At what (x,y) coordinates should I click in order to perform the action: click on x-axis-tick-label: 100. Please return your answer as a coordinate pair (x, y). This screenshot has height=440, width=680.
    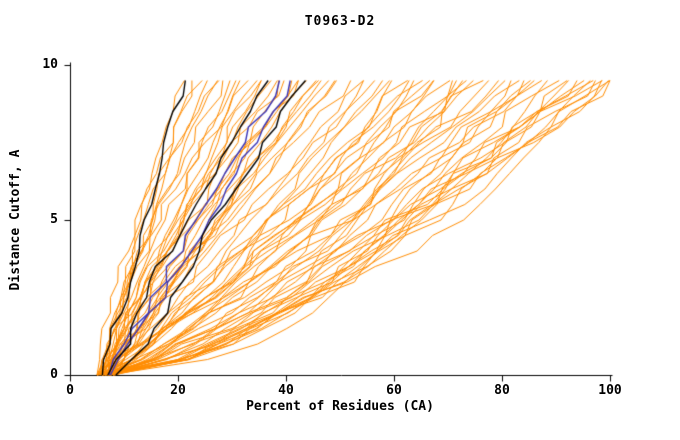
    Looking at the image, I should click on (610, 390).